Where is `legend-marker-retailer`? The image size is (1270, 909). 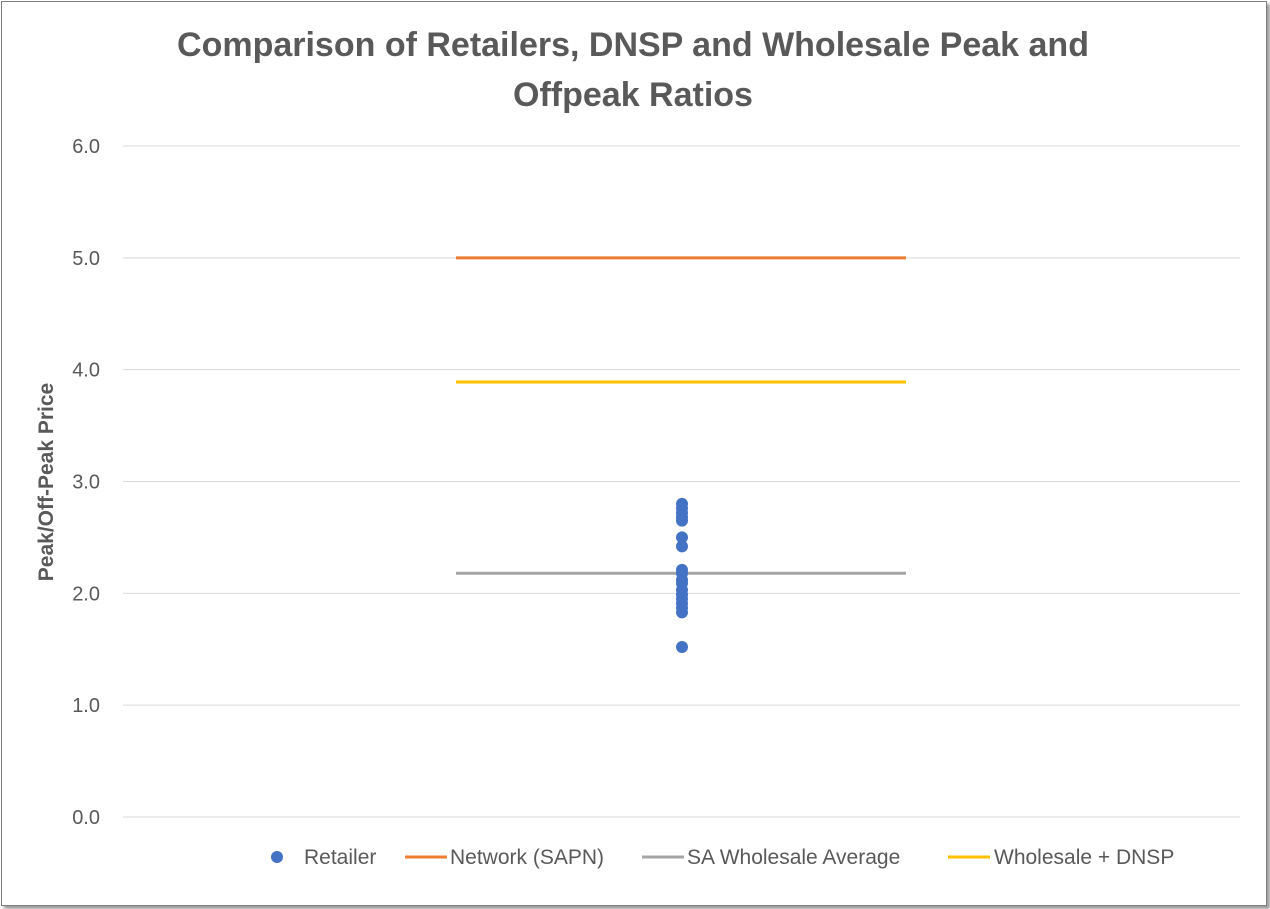 legend-marker-retailer is located at coordinates (277, 857).